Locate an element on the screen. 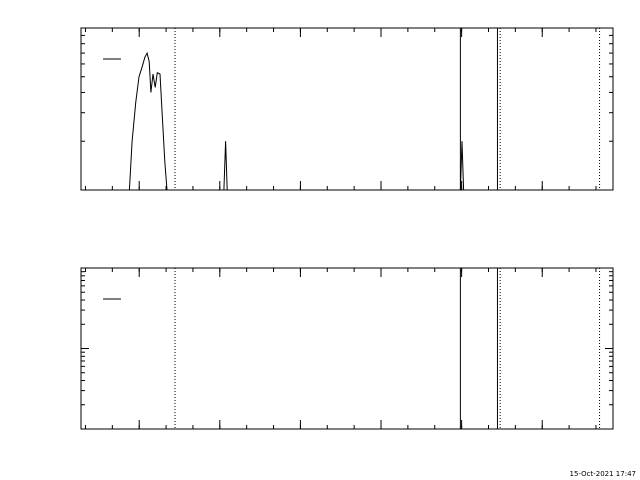  footer-timestamp: 15-Oct-2021 17:47 is located at coordinates (603, 474).